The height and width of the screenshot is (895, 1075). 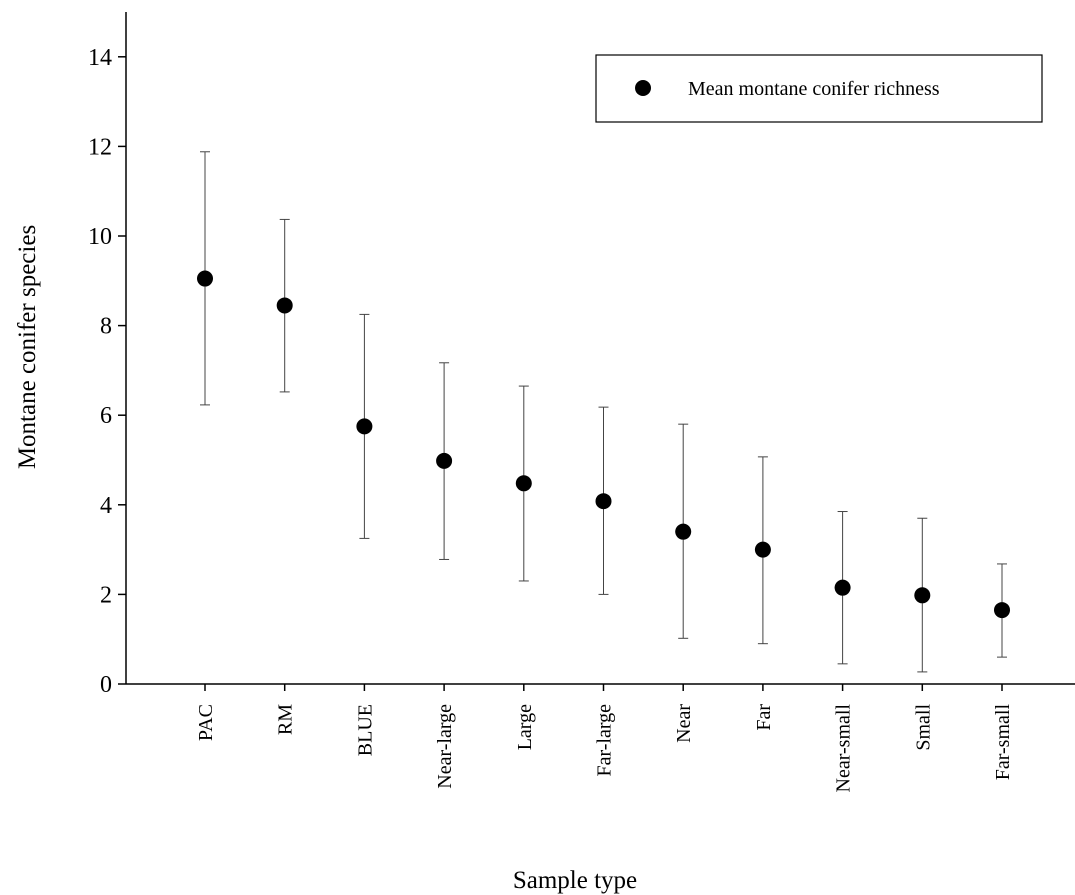 I want to click on legend: Mean montane conifer richness, so click(x=819, y=88).